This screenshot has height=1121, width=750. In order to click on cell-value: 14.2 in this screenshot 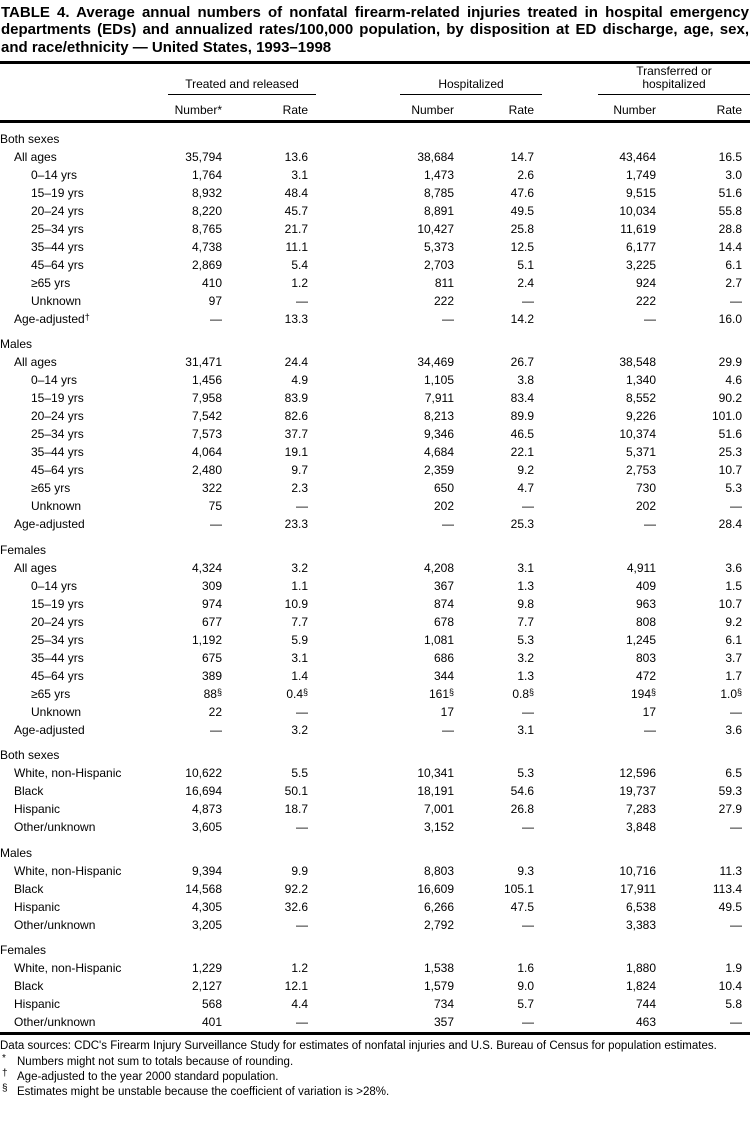, I will do `click(522, 318)`.